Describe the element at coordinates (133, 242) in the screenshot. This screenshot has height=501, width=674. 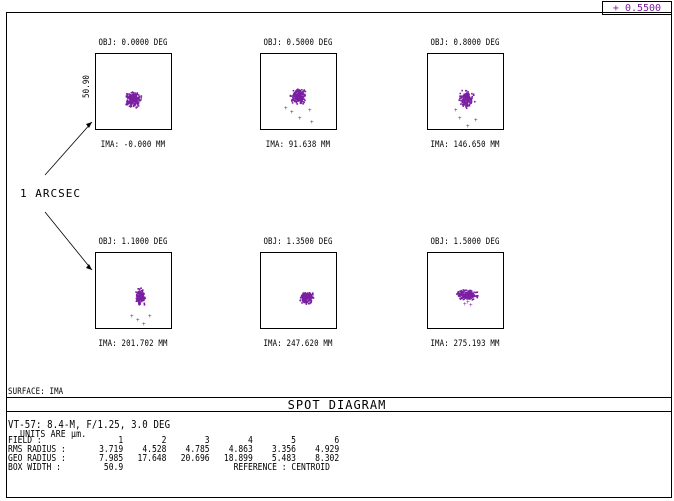
I see `obj-label-4: OBJ: 1.1000 DEG` at that location.